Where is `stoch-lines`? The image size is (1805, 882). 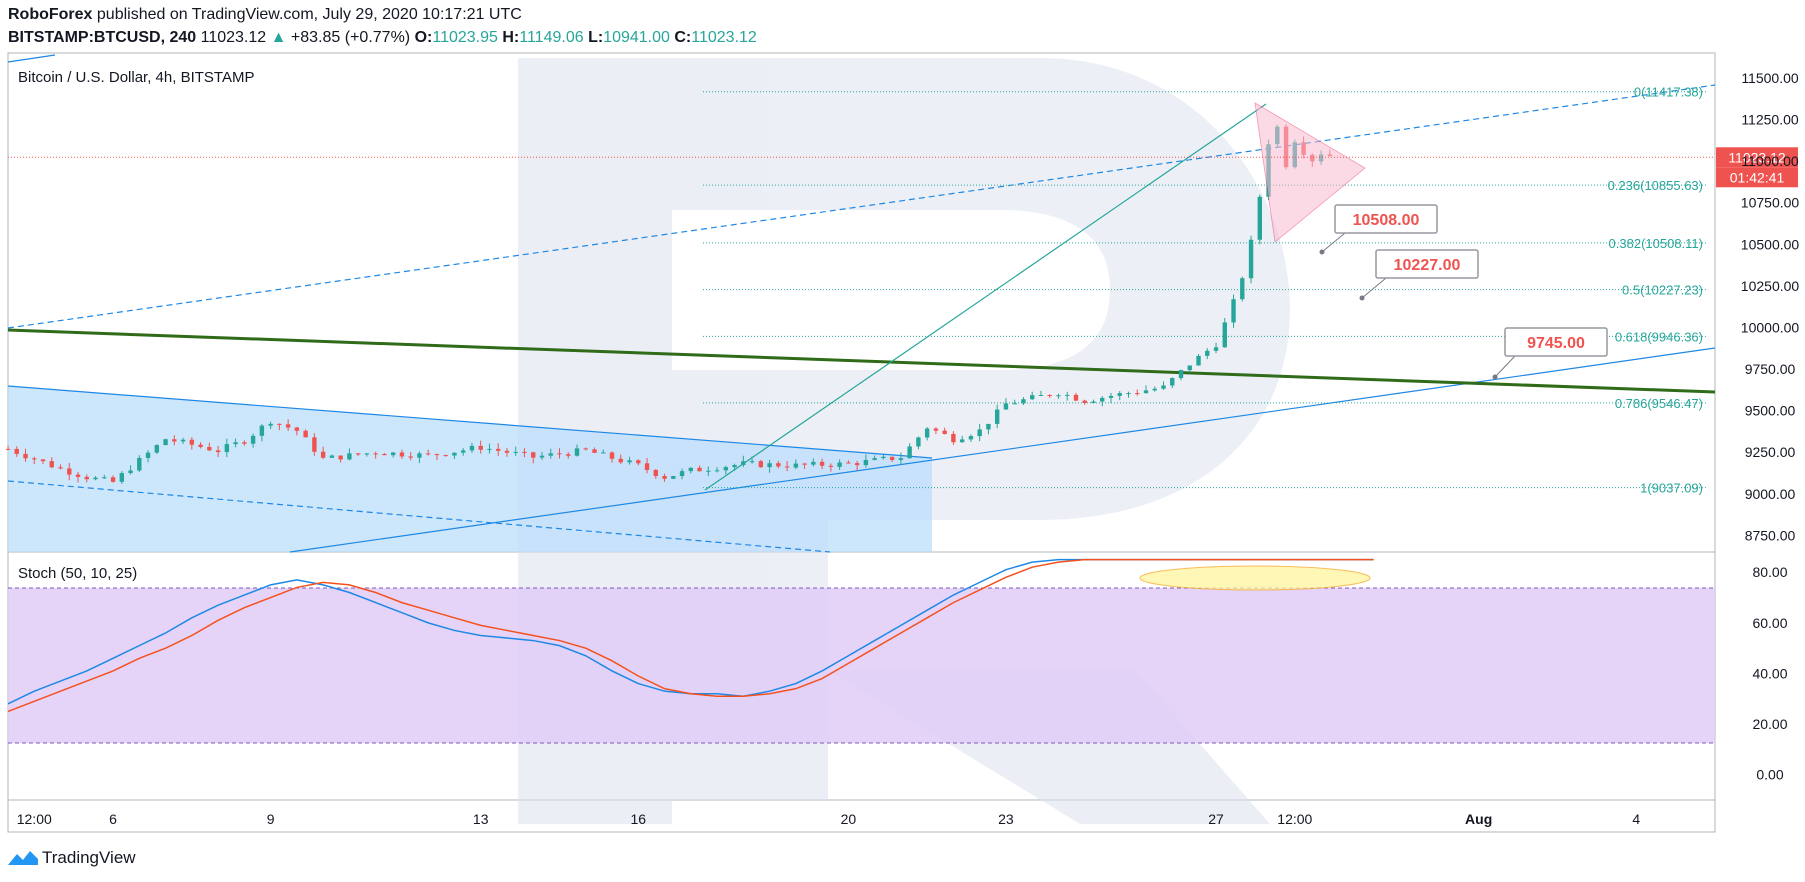 stoch-lines is located at coordinates (690, 635).